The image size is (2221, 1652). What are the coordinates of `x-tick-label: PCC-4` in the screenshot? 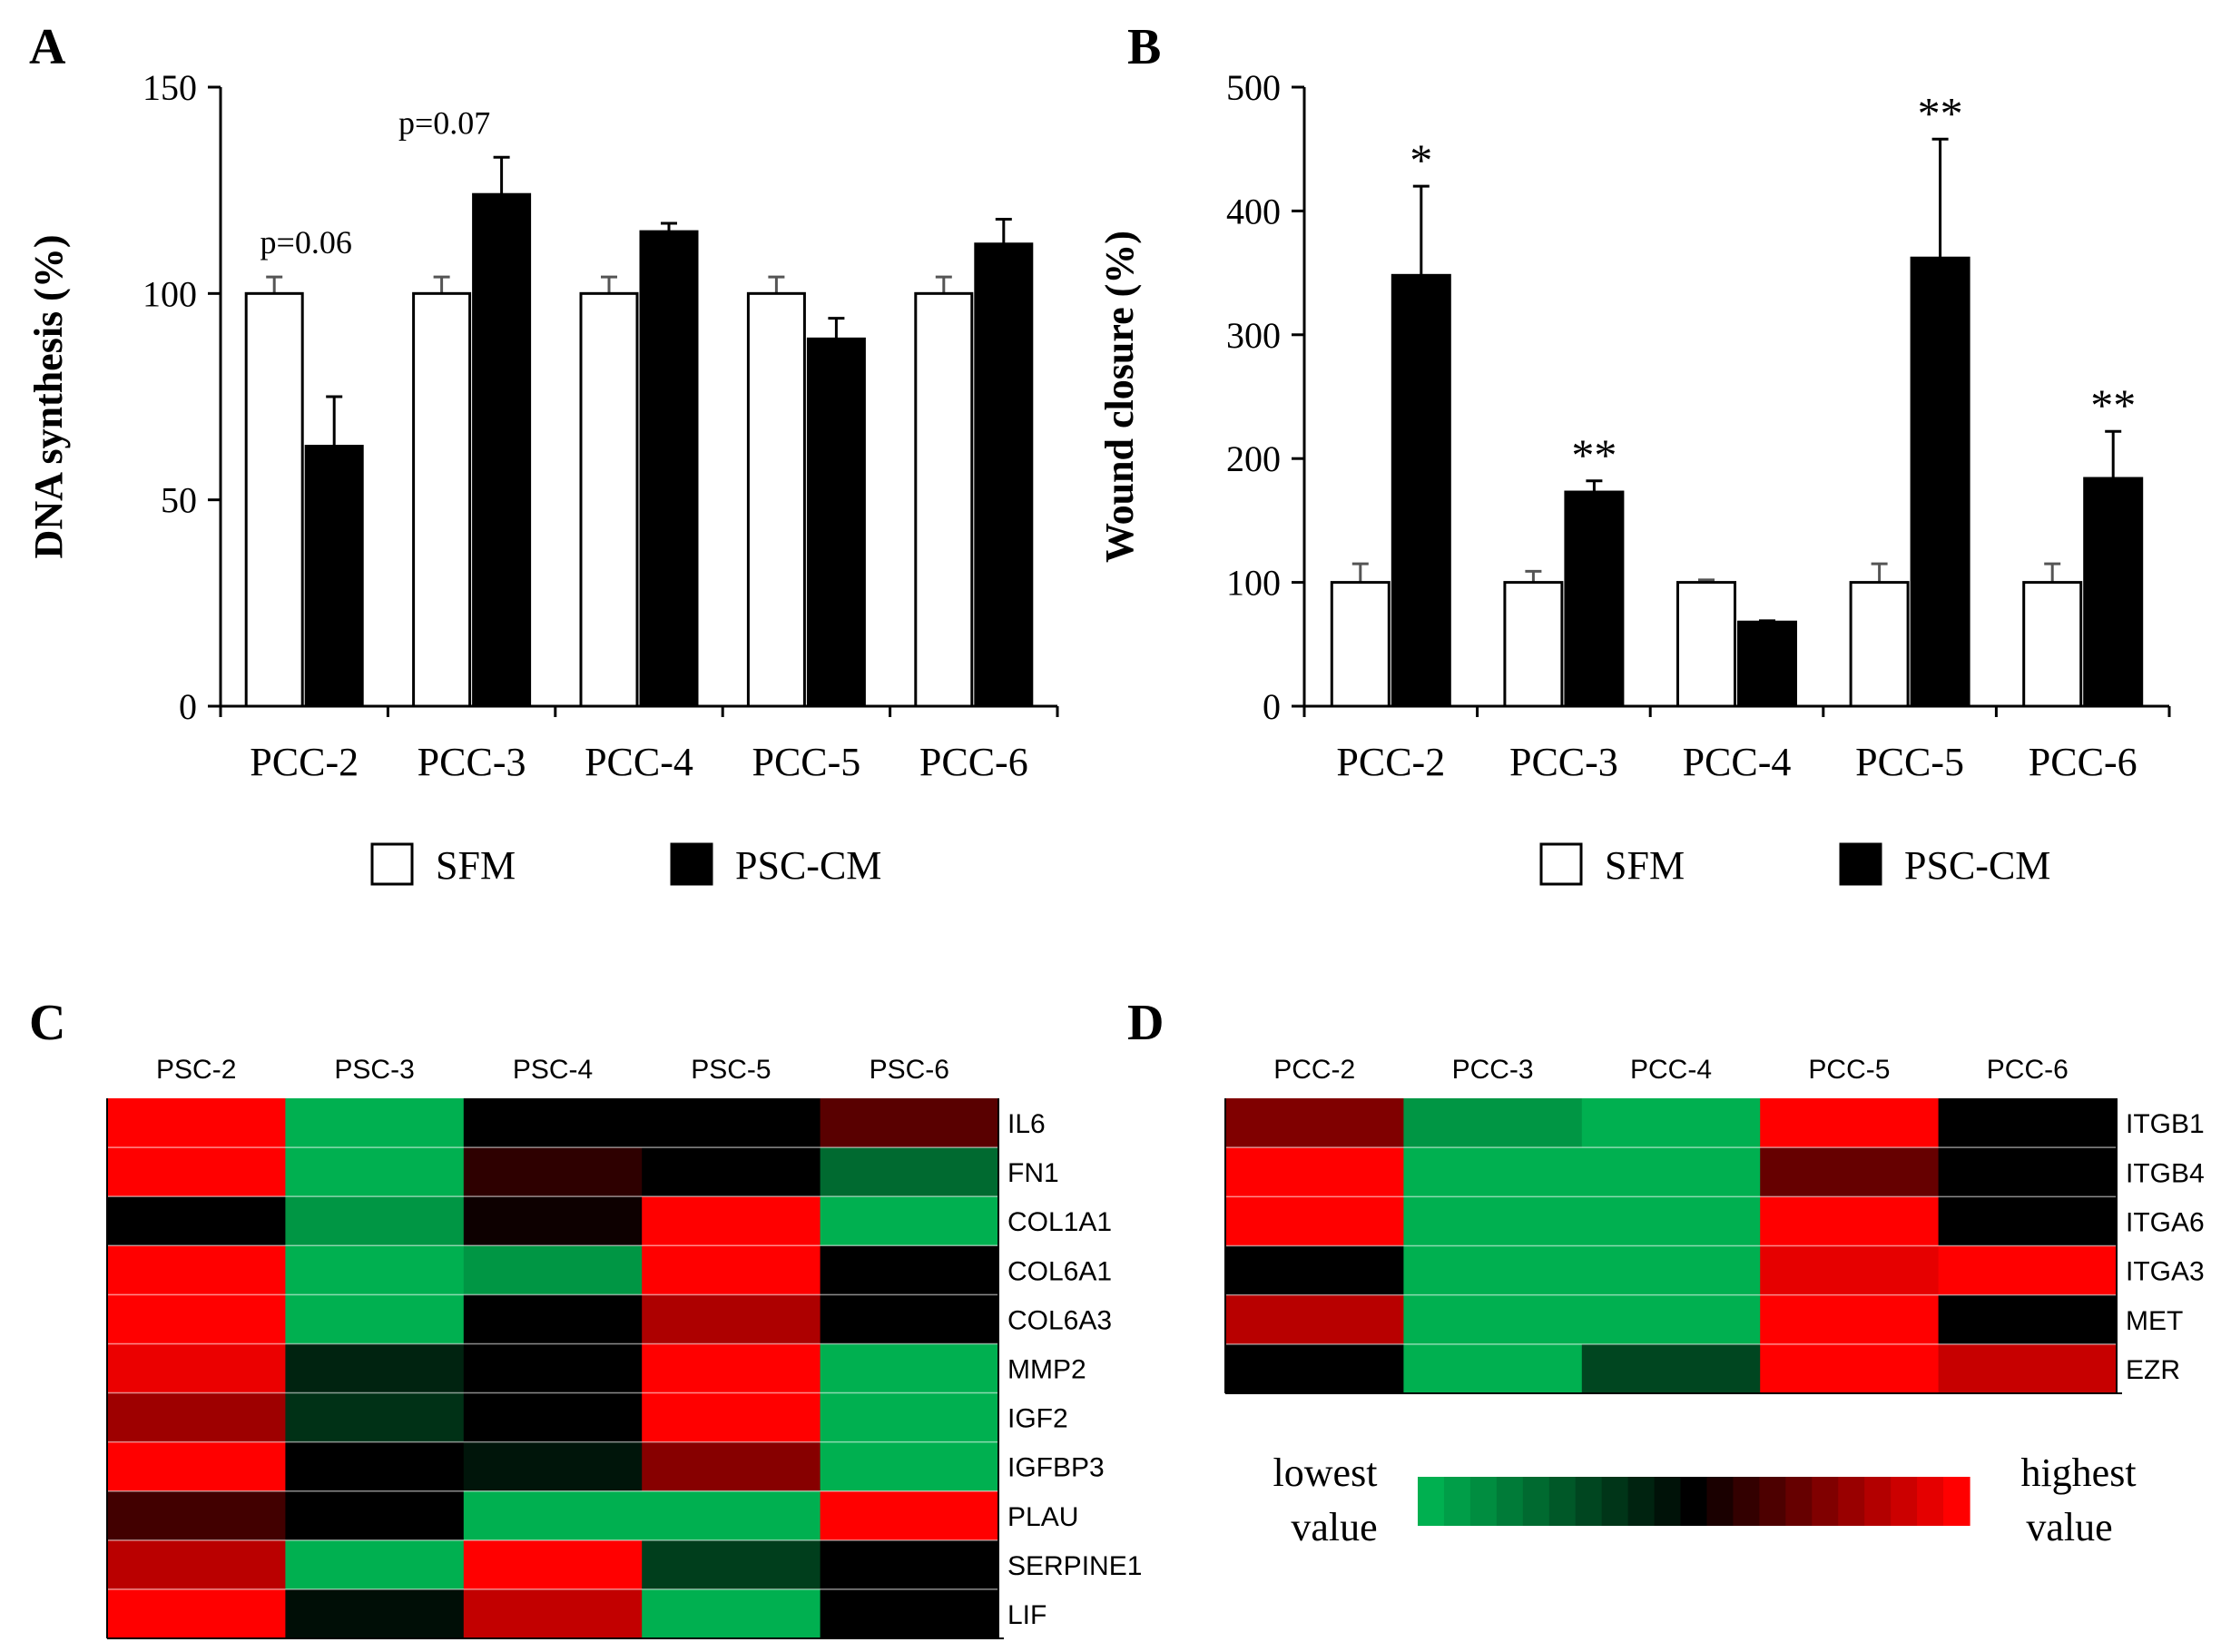 It's located at (1737, 762).